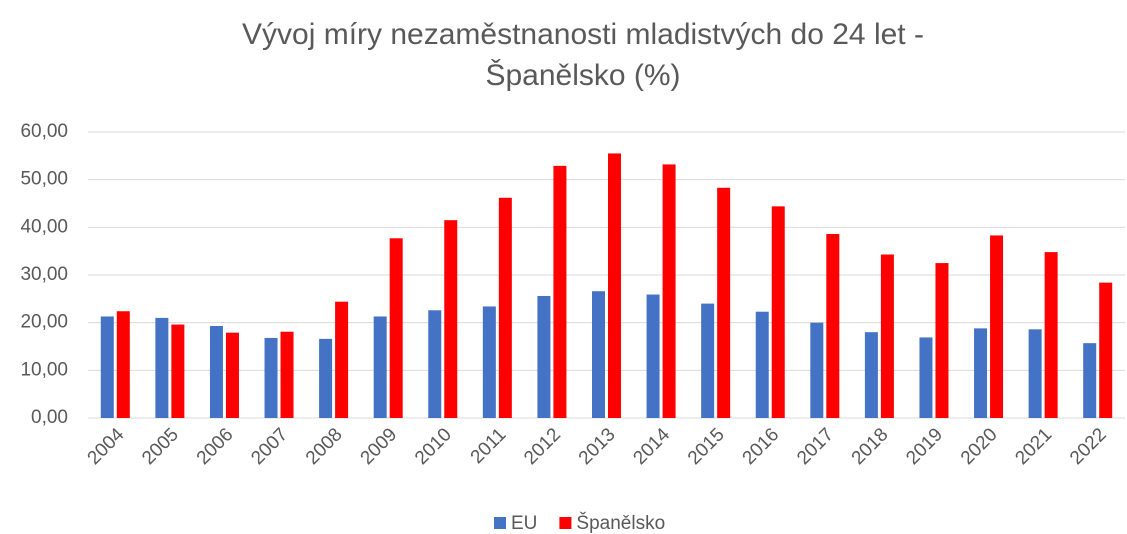 Image resolution: width=1127 pixels, height=534 pixels. What do you see at coordinates (44, 131) in the screenshot?
I see `y-tick-label: 60,00` at bounding box center [44, 131].